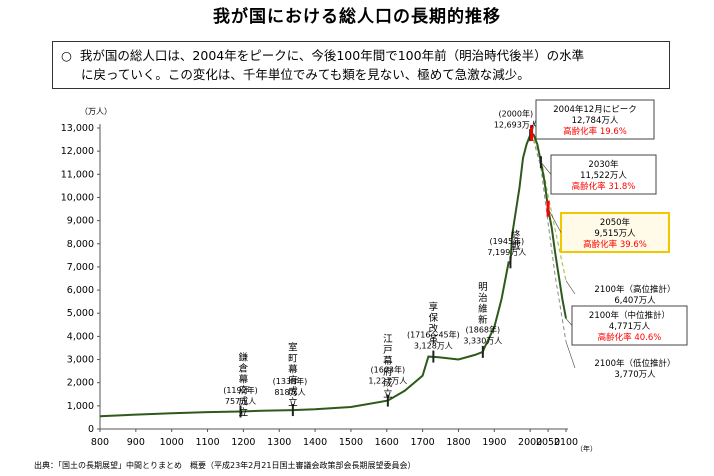 The height and width of the screenshot is (476, 714). What do you see at coordinates (77, 197) in the screenshot?
I see `y-tick-label: 10,000` at bounding box center [77, 197].